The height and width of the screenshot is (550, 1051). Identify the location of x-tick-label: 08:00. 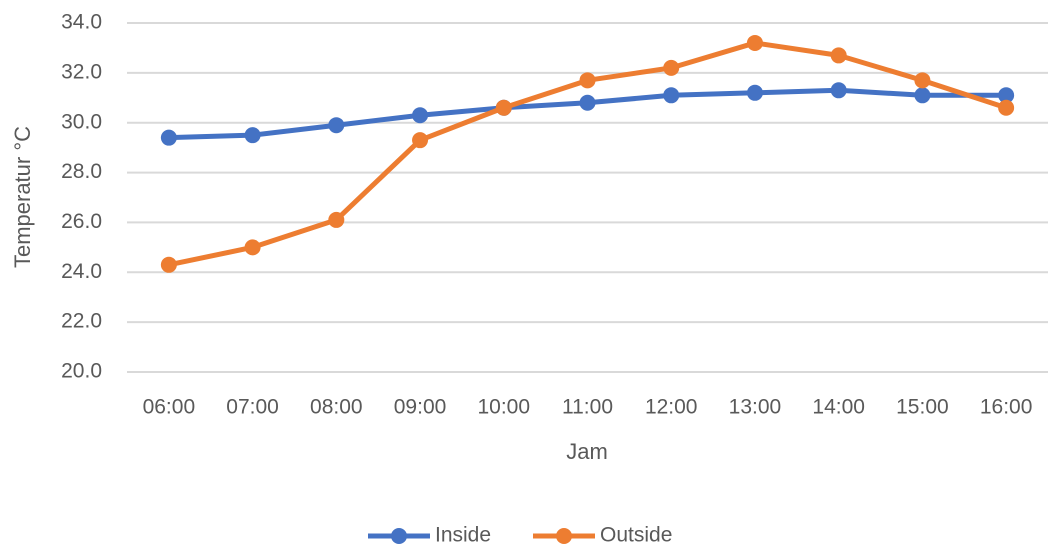
(336, 407).